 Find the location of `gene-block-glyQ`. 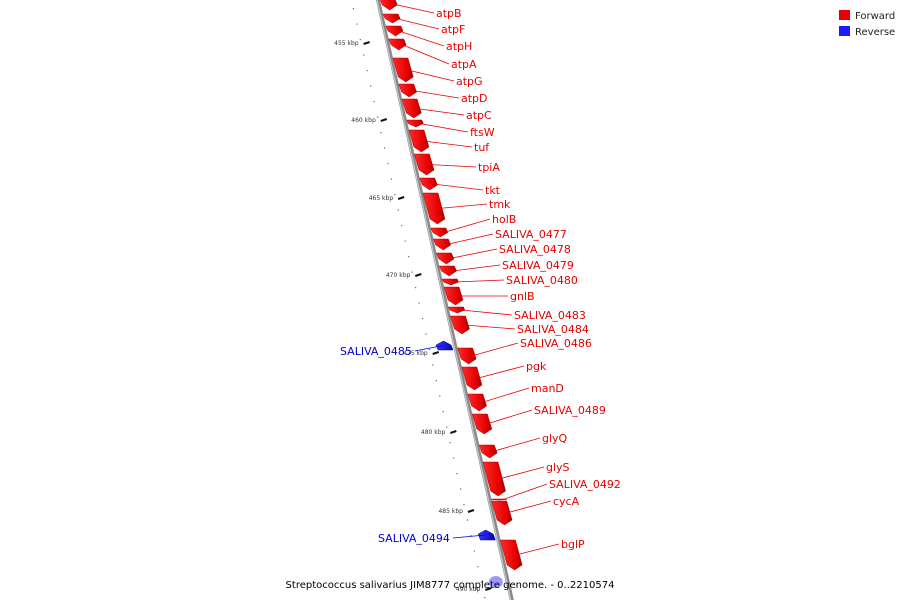

gene-block-glyQ is located at coordinates (488, 451).